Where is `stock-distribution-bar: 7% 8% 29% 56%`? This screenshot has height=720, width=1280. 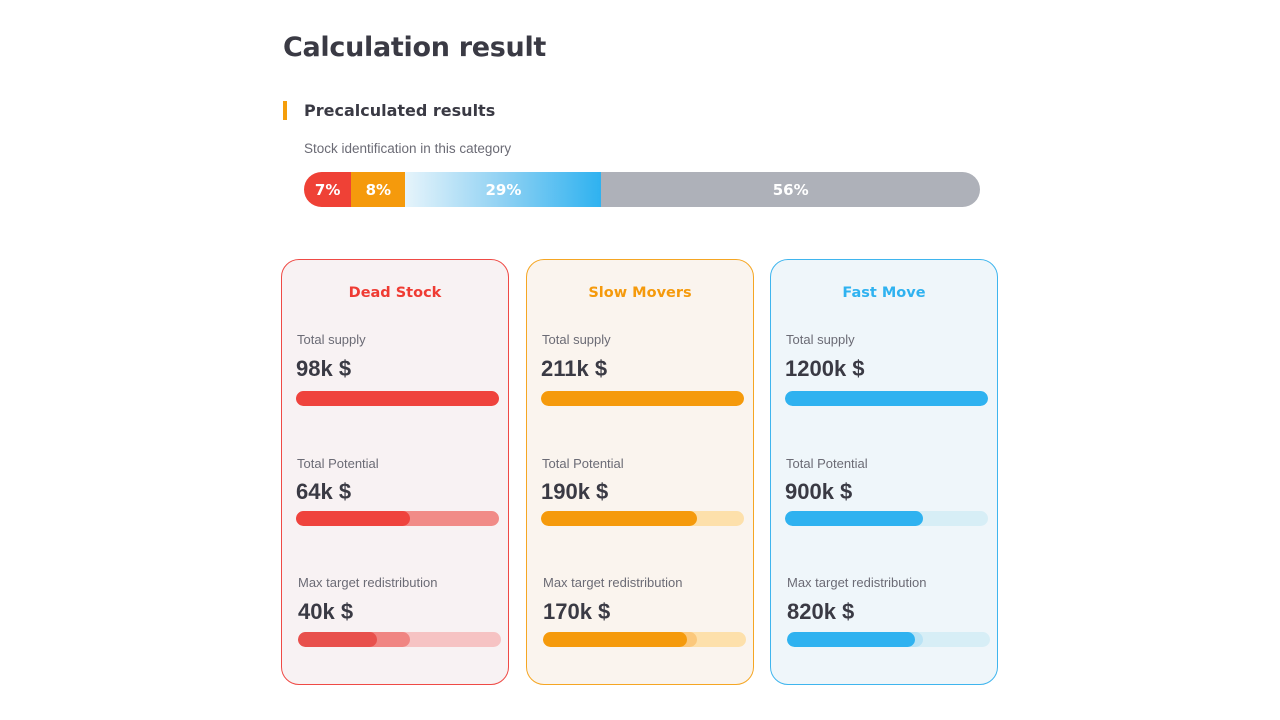 stock-distribution-bar: 7% 8% 29% 56% is located at coordinates (642, 189).